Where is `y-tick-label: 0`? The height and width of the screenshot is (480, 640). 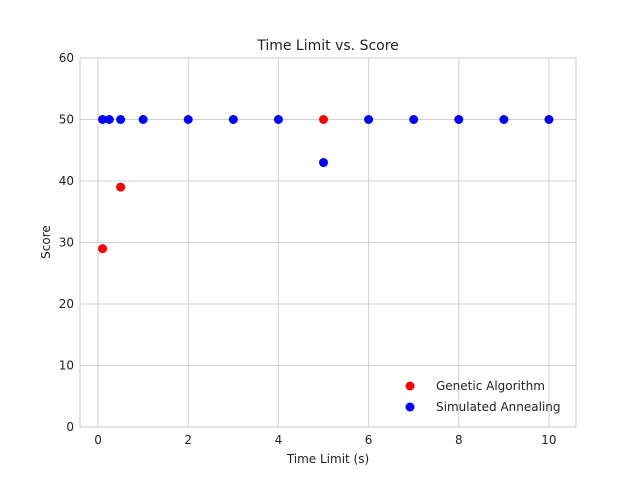
y-tick-label: 0 is located at coordinates (70, 427).